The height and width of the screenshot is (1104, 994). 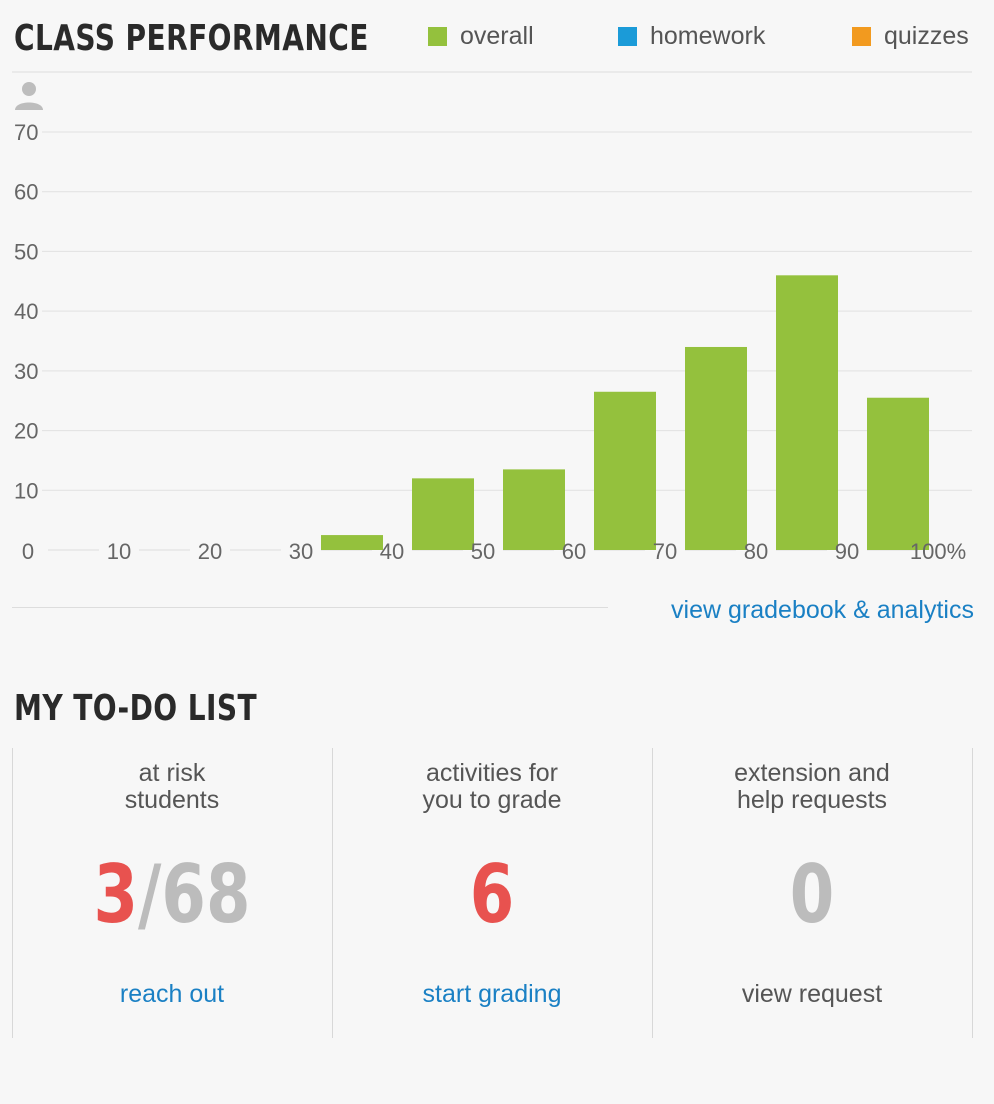 I want to click on todo-label: at risk students, so click(x=172, y=787).